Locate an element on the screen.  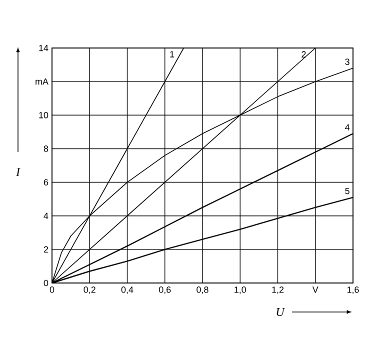
y-tick-label: mA is located at coordinates (42, 81).